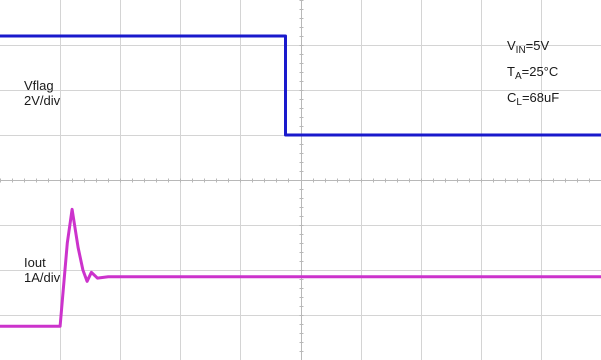 This screenshot has width=601, height=360. What do you see at coordinates (511, 45) in the screenshot?
I see `vin-main: V` at bounding box center [511, 45].